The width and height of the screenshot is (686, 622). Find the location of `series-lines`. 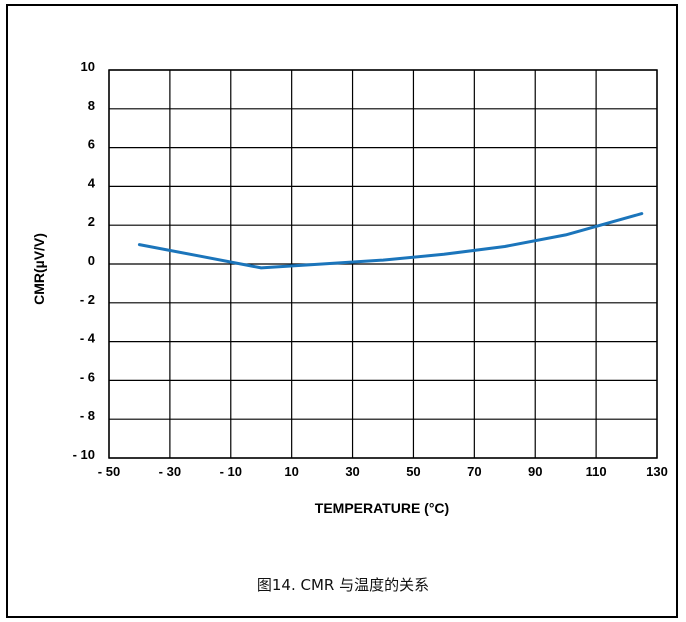

series-lines is located at coordinates (390, 241).